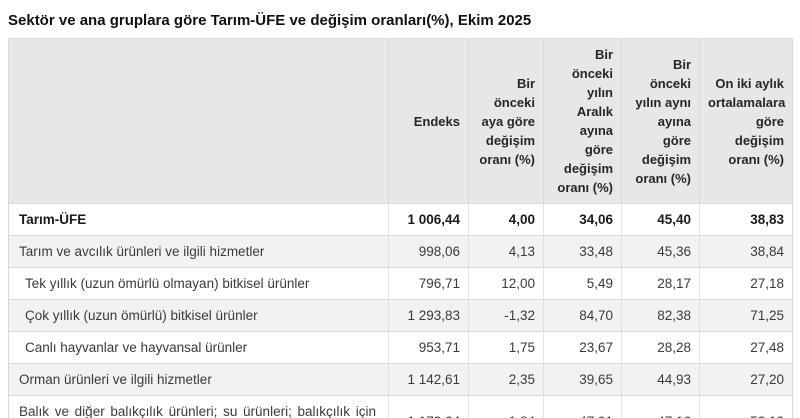  I want to click on value-monthly-change: 1,84, so click(506, 406).